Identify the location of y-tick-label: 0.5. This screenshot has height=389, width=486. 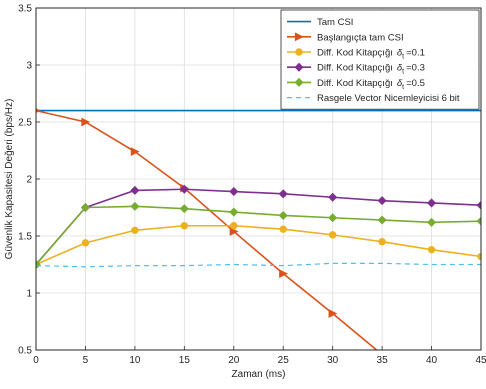
(25, 351).